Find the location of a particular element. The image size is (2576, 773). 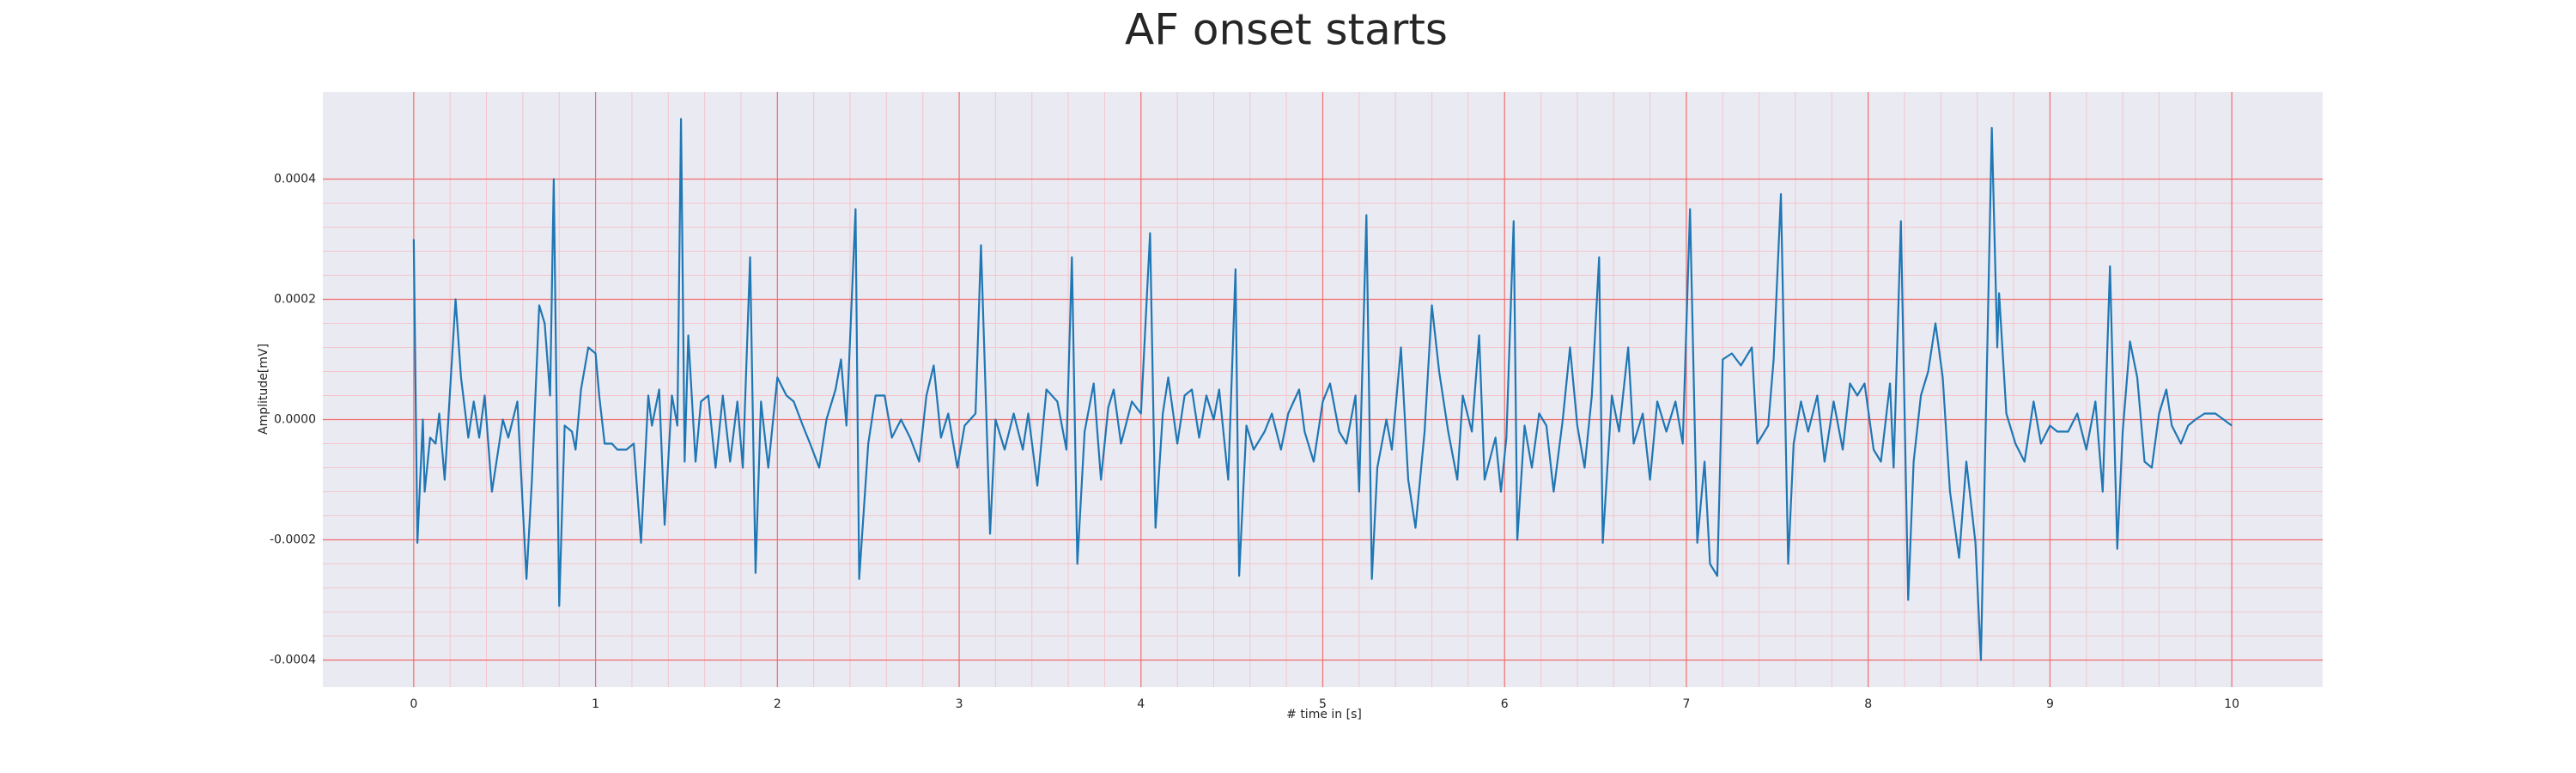

y-tick-label: 0.0000 is located at coordinates (295, 420).